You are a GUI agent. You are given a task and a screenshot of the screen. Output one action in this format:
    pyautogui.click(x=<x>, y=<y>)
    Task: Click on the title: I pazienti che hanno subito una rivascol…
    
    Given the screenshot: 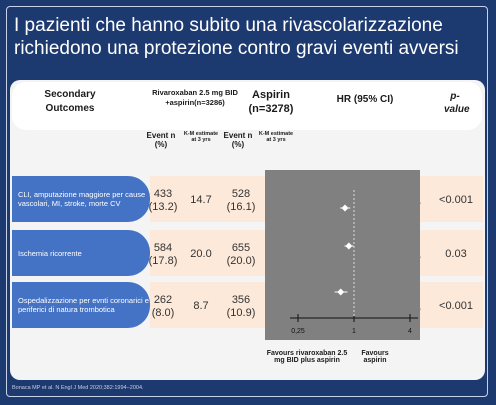 What is the action you would take?
    pyautogui.click(x=236, y=37)
    